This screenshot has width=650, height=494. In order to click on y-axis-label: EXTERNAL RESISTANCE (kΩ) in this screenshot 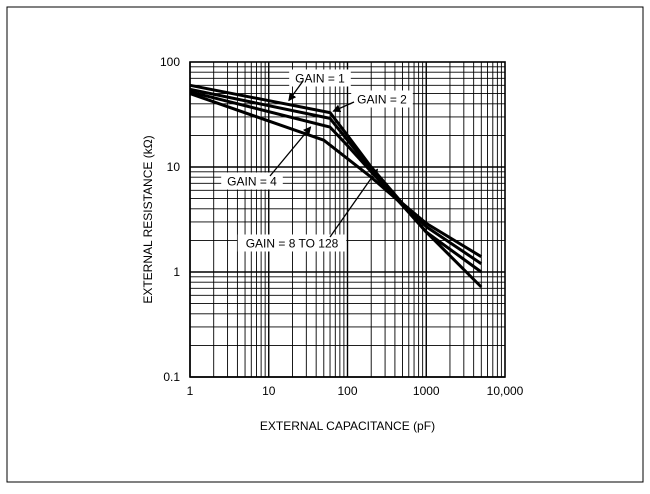, I will do `click(148, 219)`.